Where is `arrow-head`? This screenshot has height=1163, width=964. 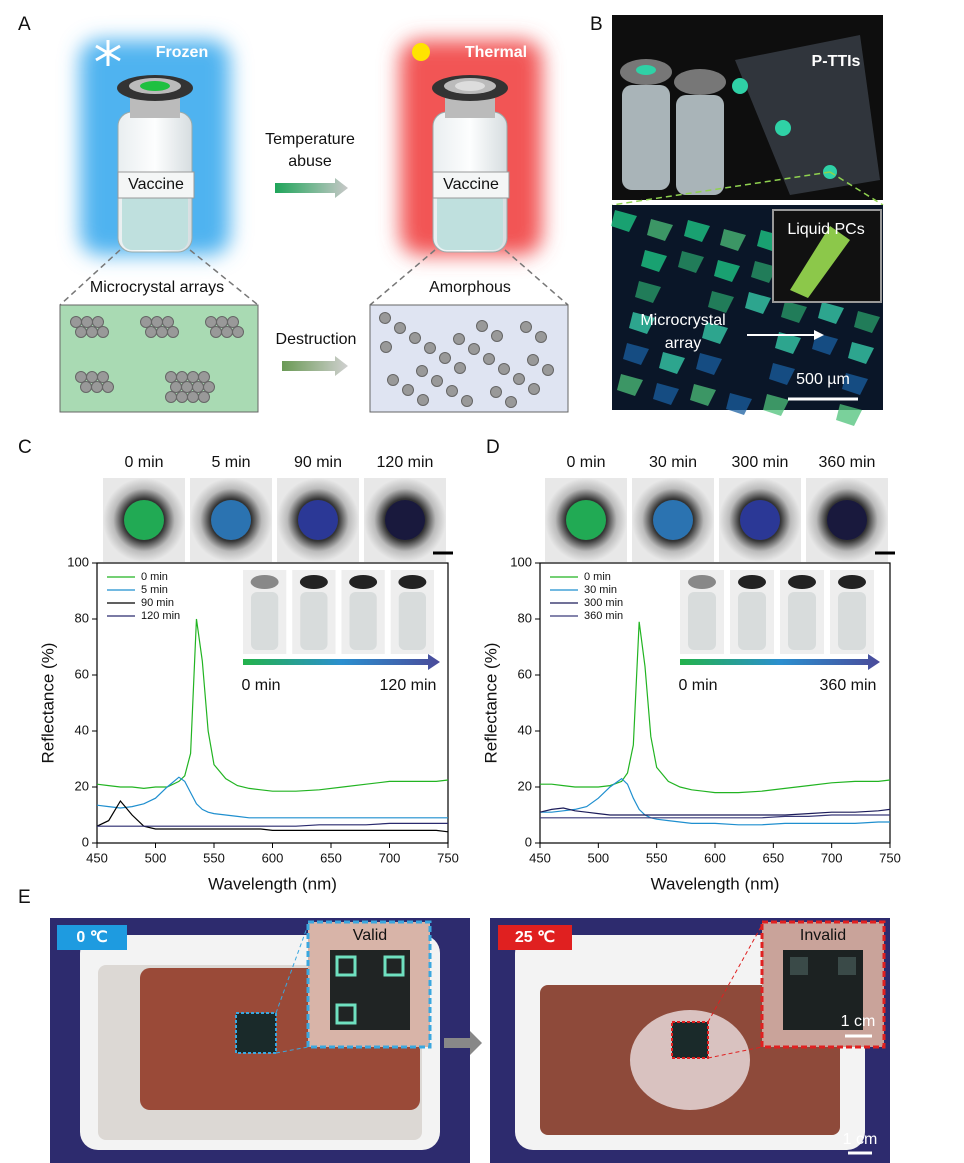
arrow-head is located at coordinates (819, 335).